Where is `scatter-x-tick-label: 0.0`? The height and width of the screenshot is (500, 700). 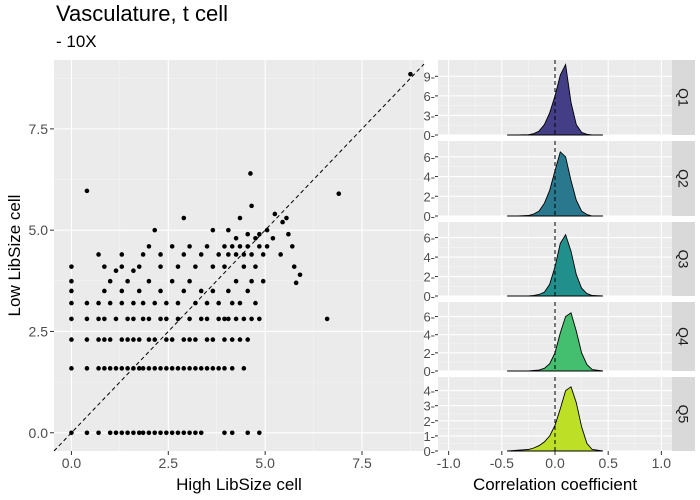 scatter-x-tick-label: 0.0 is located at coordinates (72, 463).